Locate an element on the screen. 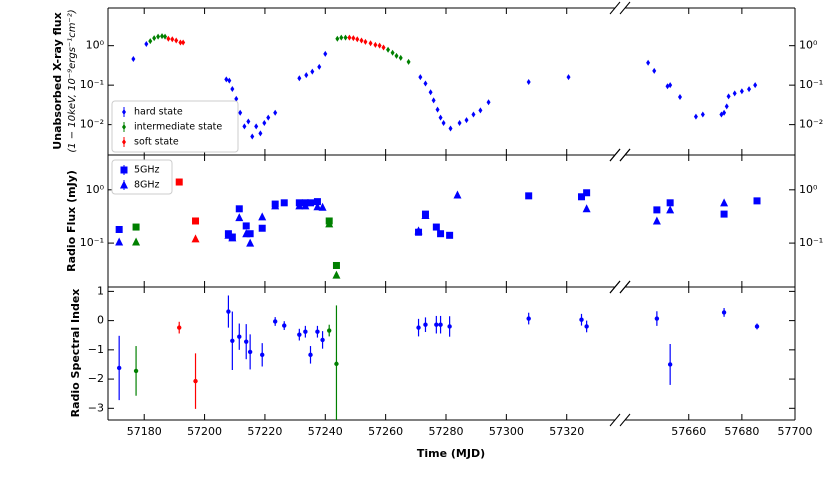 Image resolution: width=830 pixels, height=485 pixels. legend-box is located at coordinates (175, 126).